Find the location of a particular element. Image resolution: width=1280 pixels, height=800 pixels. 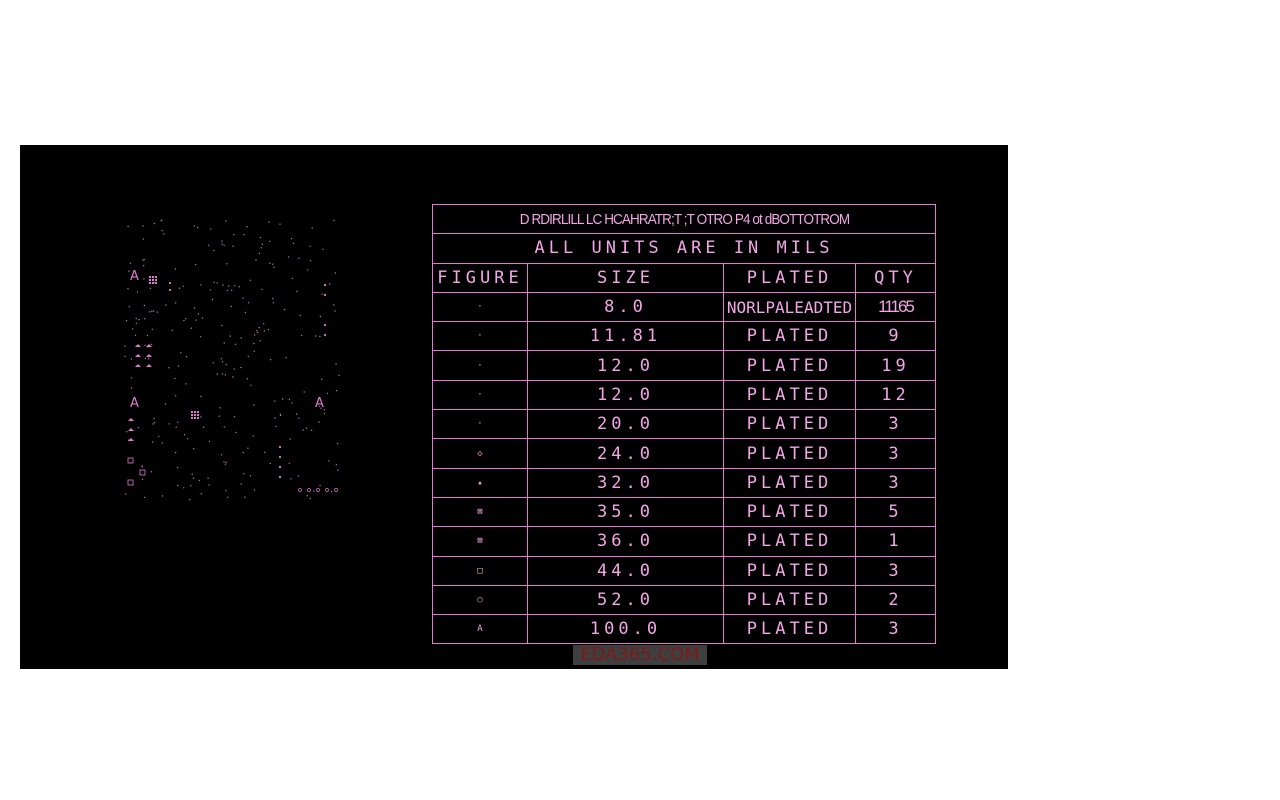

cell-size: 36.0 is located at coordinates (625, 541).